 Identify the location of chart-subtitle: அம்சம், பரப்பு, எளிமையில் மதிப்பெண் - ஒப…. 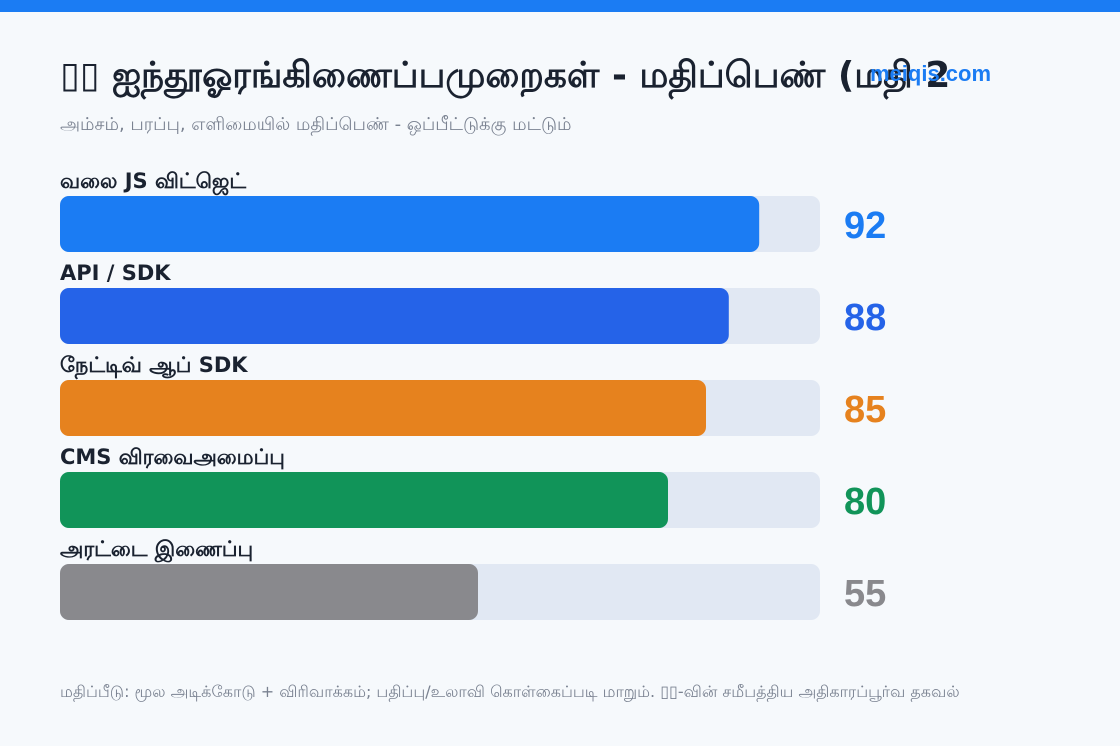
(316, 124).